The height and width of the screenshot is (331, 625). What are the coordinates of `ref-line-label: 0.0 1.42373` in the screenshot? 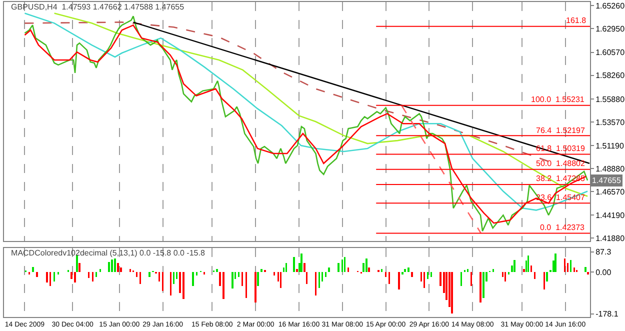 It's located at (563, 227).